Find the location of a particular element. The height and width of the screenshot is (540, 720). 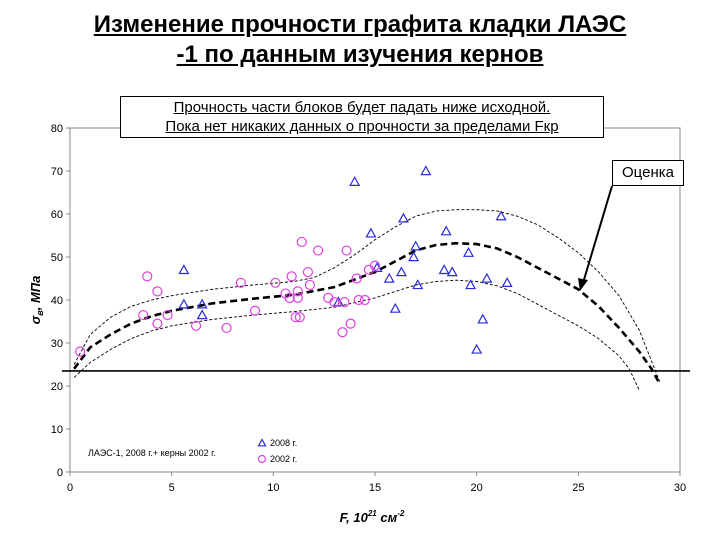

title-line-2: -1 по данным изучения кернов is located at coordinates (360, 54).